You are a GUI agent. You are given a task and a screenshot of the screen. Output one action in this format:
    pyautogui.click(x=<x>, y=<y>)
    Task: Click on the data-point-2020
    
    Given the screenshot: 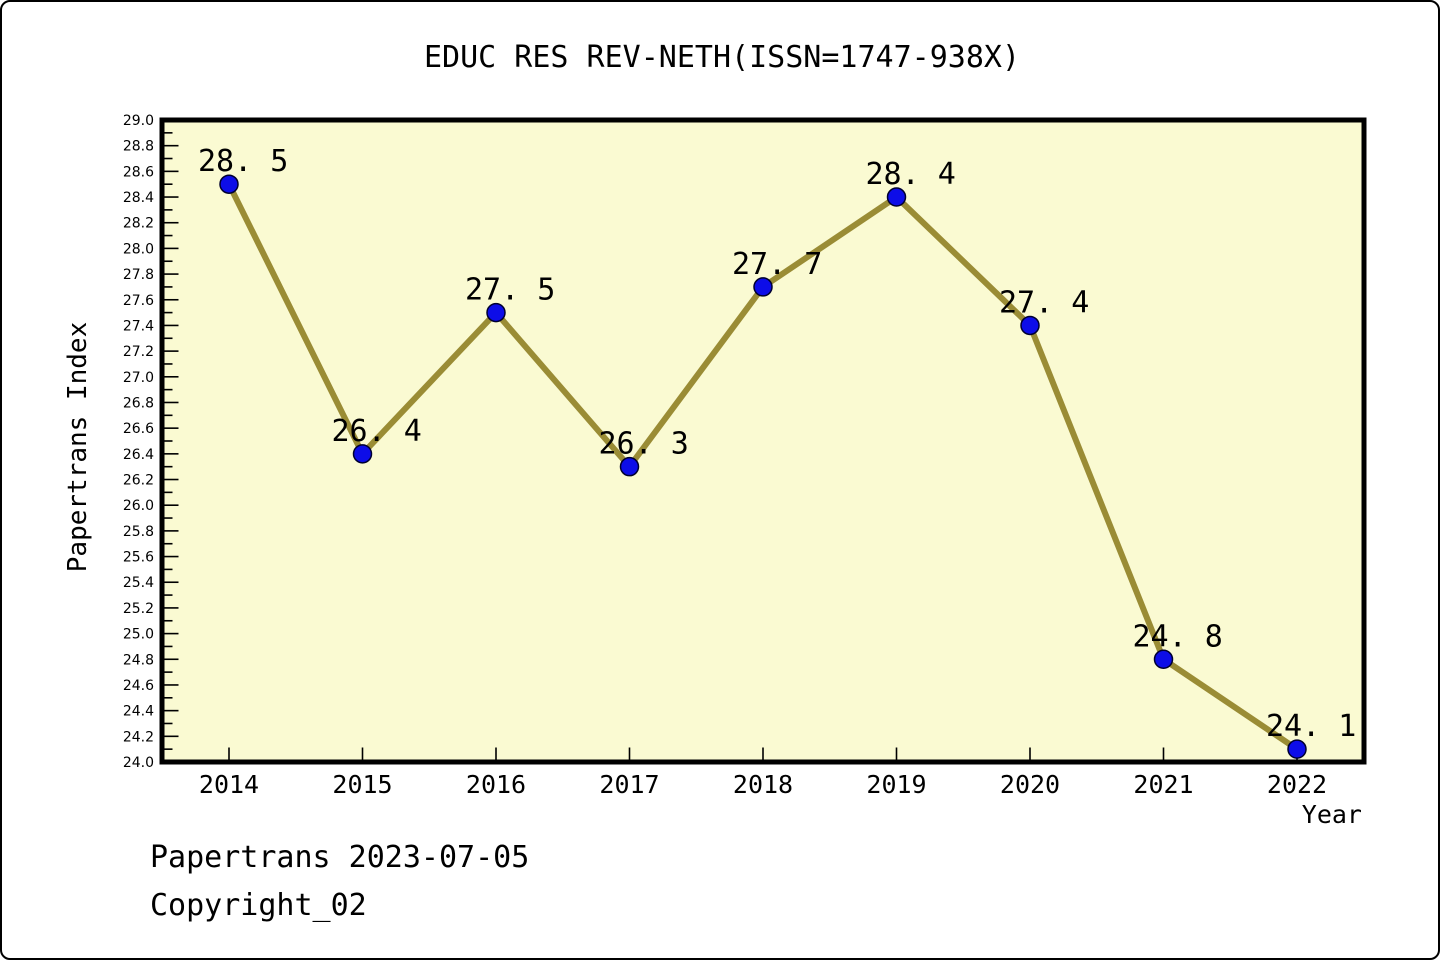 What is the action you would take?
    pyautogui.click(x=1030, y=325)
    